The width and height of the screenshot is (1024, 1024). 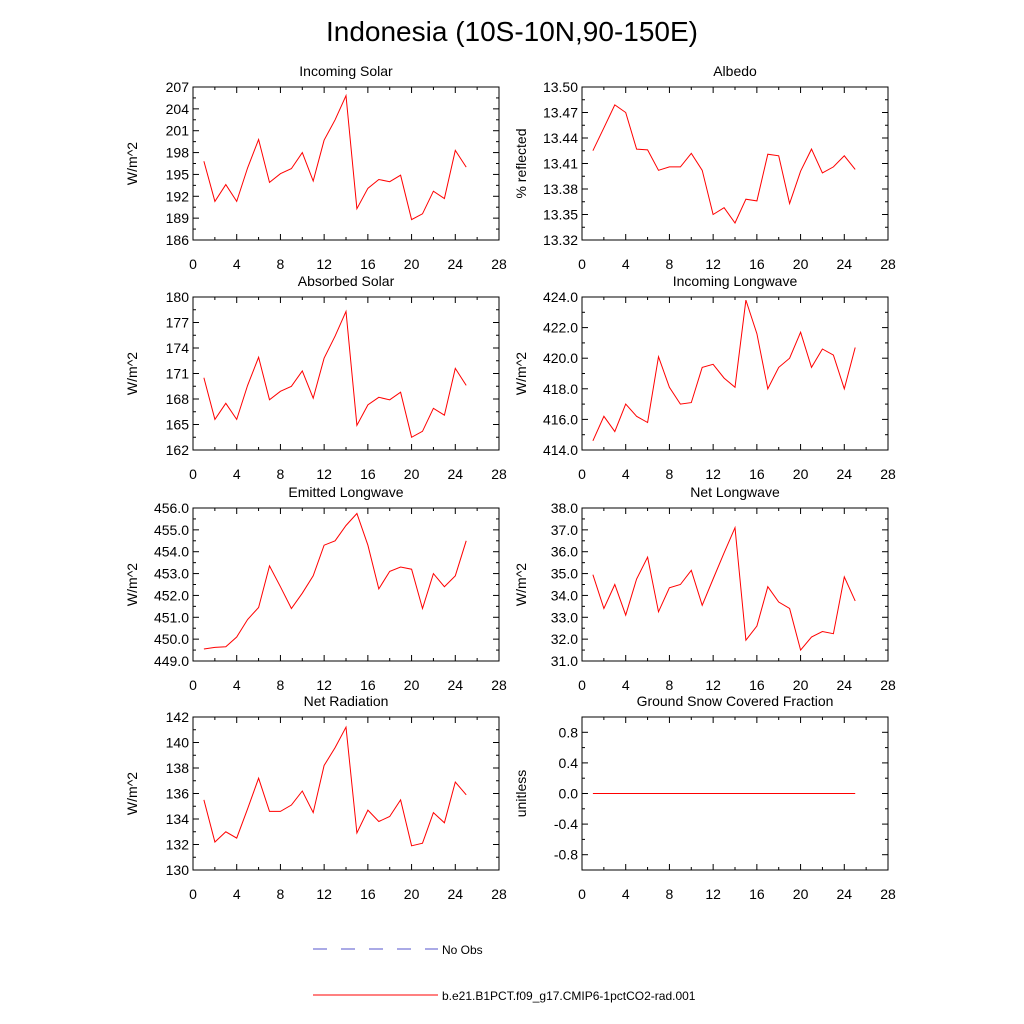 What do you see at coordinates (512, 31) in the screenshot?
I see `figure-title: Indonesia (10S-10N,90-150E)` at bounding box center [512, 31].